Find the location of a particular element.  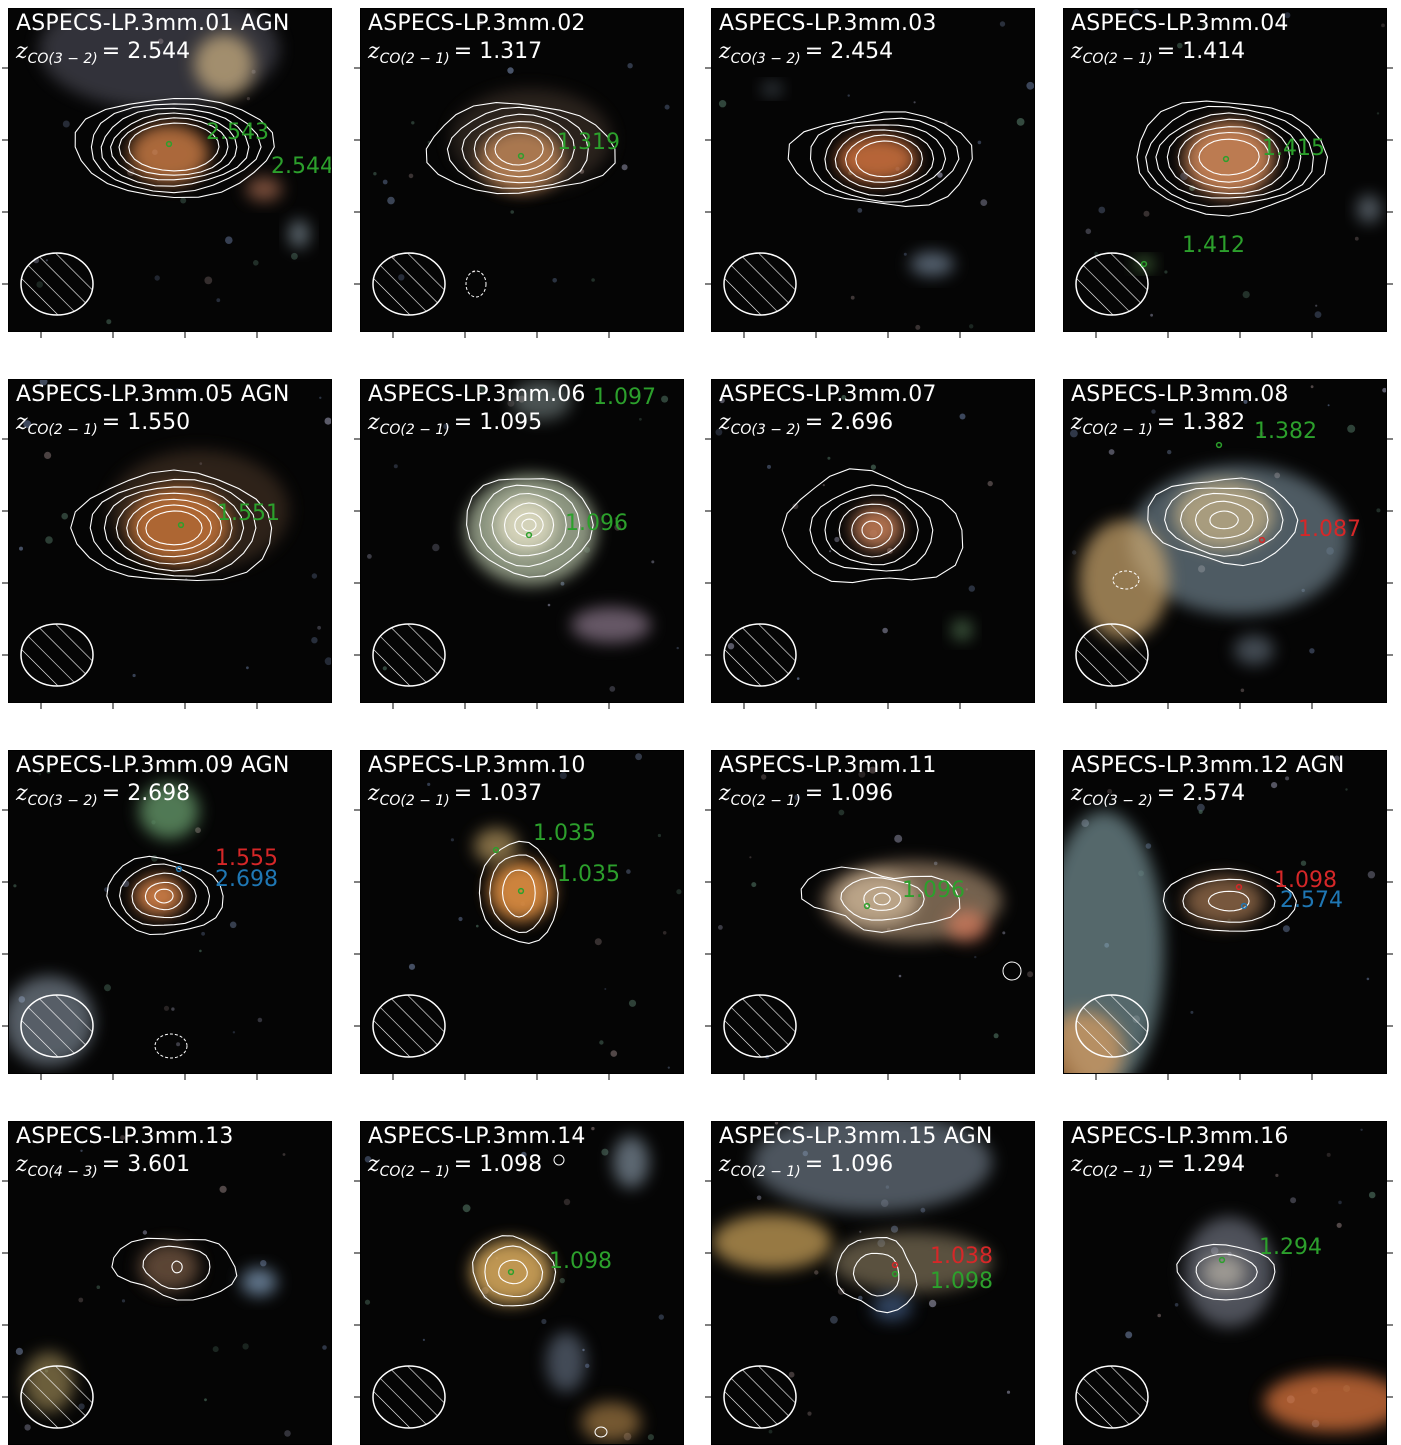

co-transition: CO(2 − 1) is located at coordinates (1117, 1172).